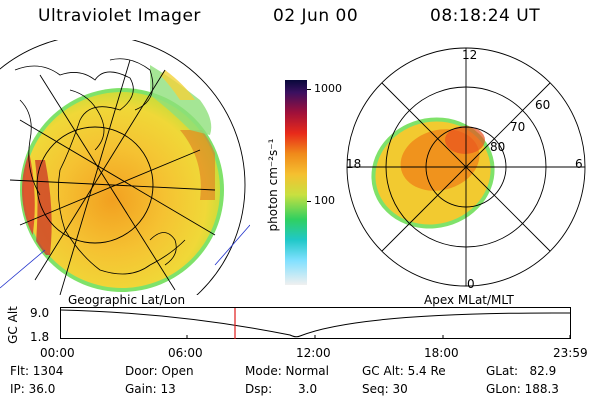 This screenshot has width=600, height=400. What do you see at coordinates (37, 371) in the screenshot?
I see `flight-number: Flt: 1304` at bounding box center [37, 371].